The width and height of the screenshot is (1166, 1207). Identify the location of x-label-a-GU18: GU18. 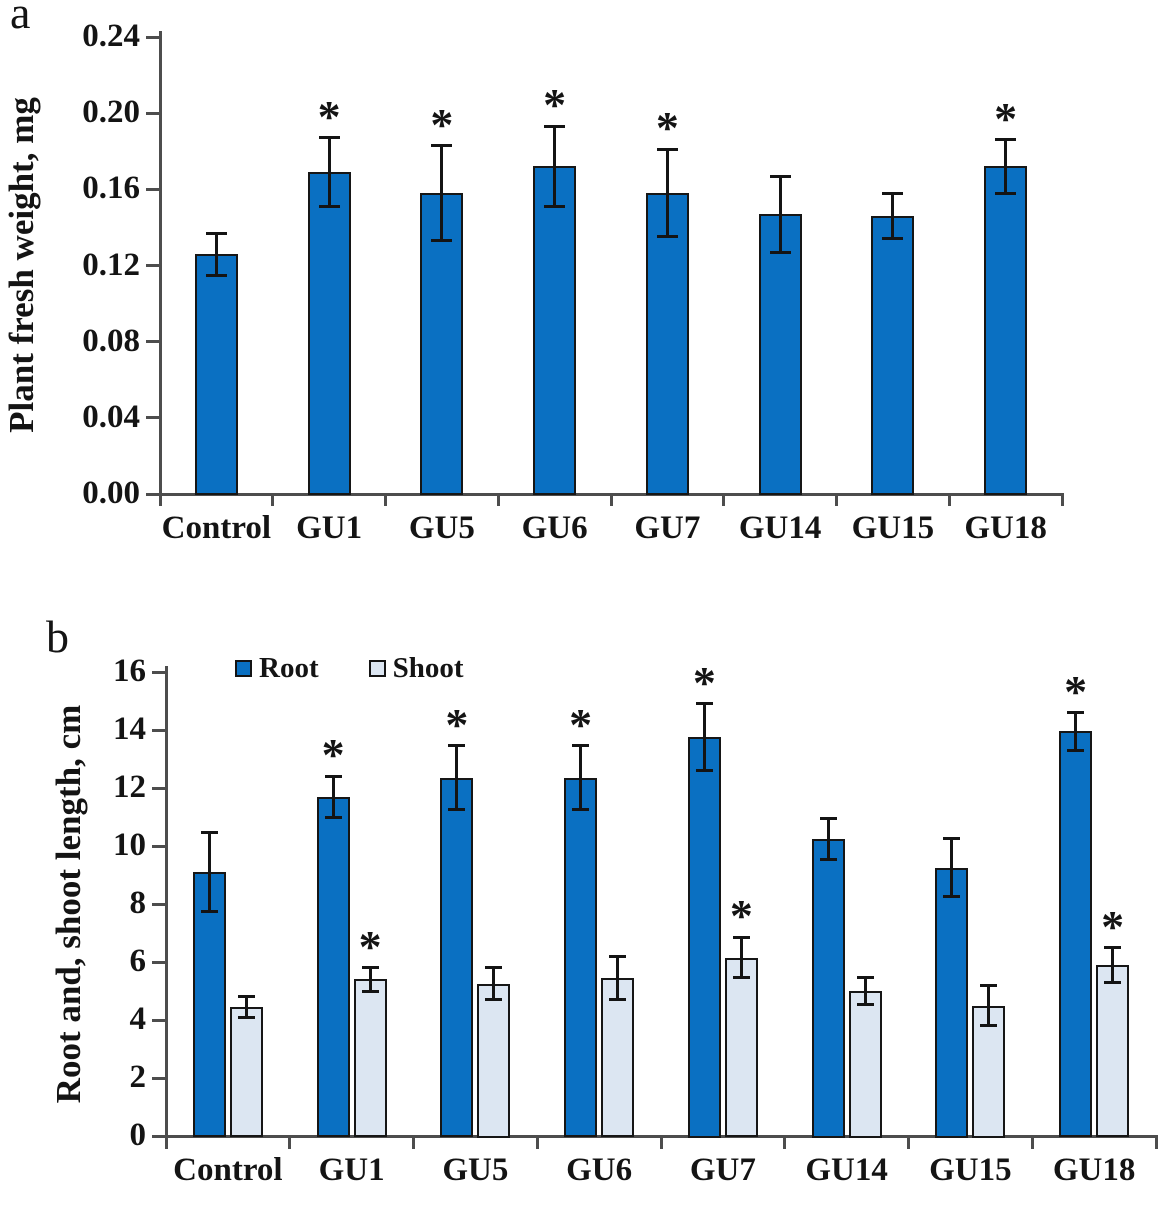
(1005, 528).